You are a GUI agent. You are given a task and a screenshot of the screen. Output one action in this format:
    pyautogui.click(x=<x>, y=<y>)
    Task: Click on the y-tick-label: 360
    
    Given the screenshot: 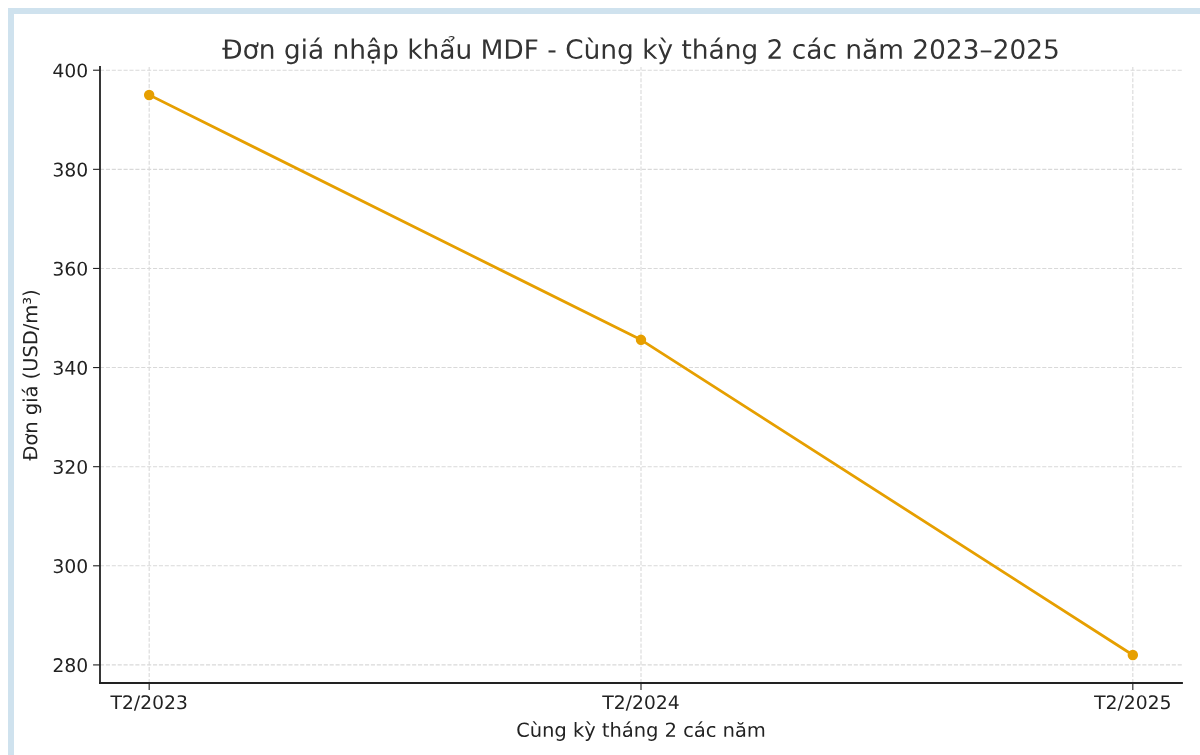 What is the action you would take?
    pyautogui.click(x=70, y=268)
    